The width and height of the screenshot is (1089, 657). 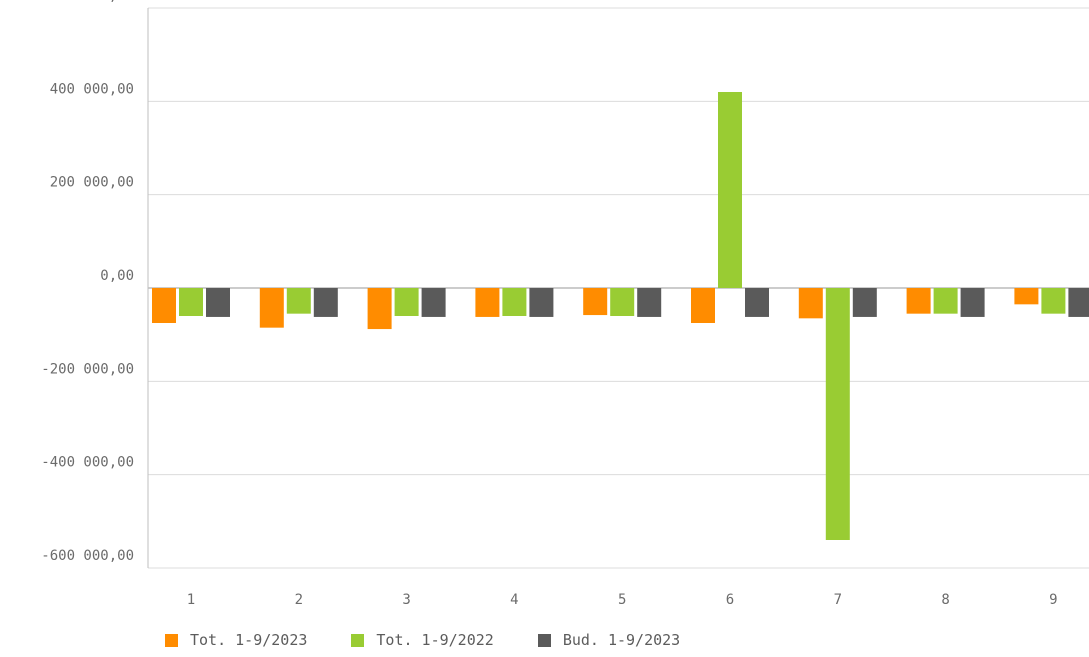 I want to click on bar-s2-c1, so click(x=191, y=302).